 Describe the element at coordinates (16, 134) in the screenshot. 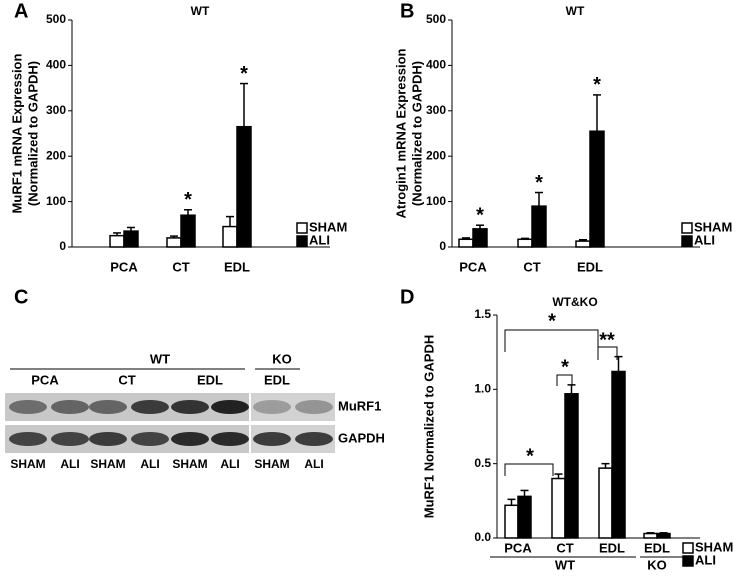

I see `y-axis-label: MuRF1 mRNA Expression` at that location.